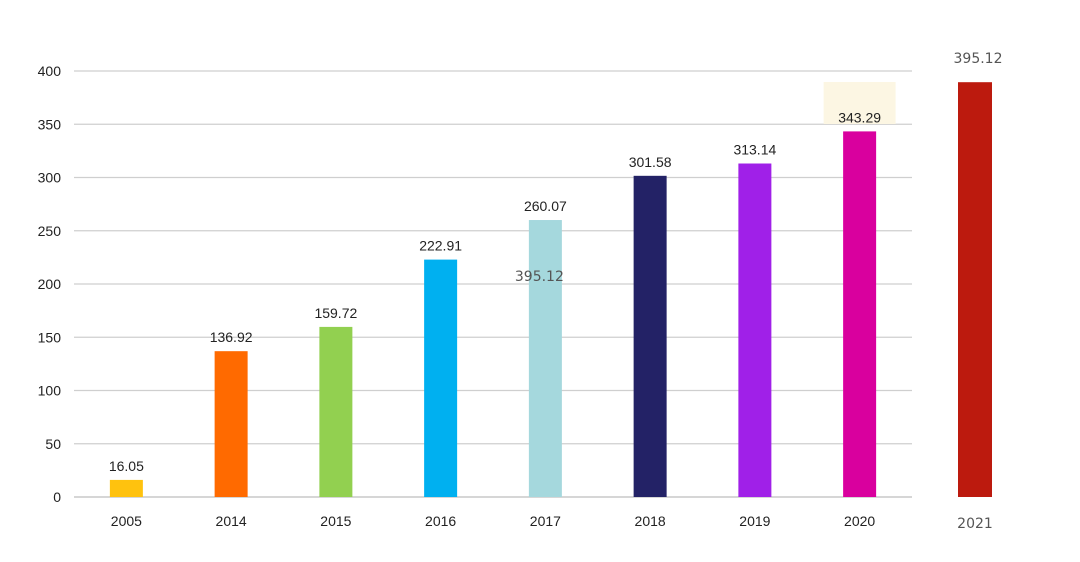 The width and height of the screenshot is (1080, 562). Describe the element at coordinates (545, 358) in the screenshot. I see `bar-2017` at that location.